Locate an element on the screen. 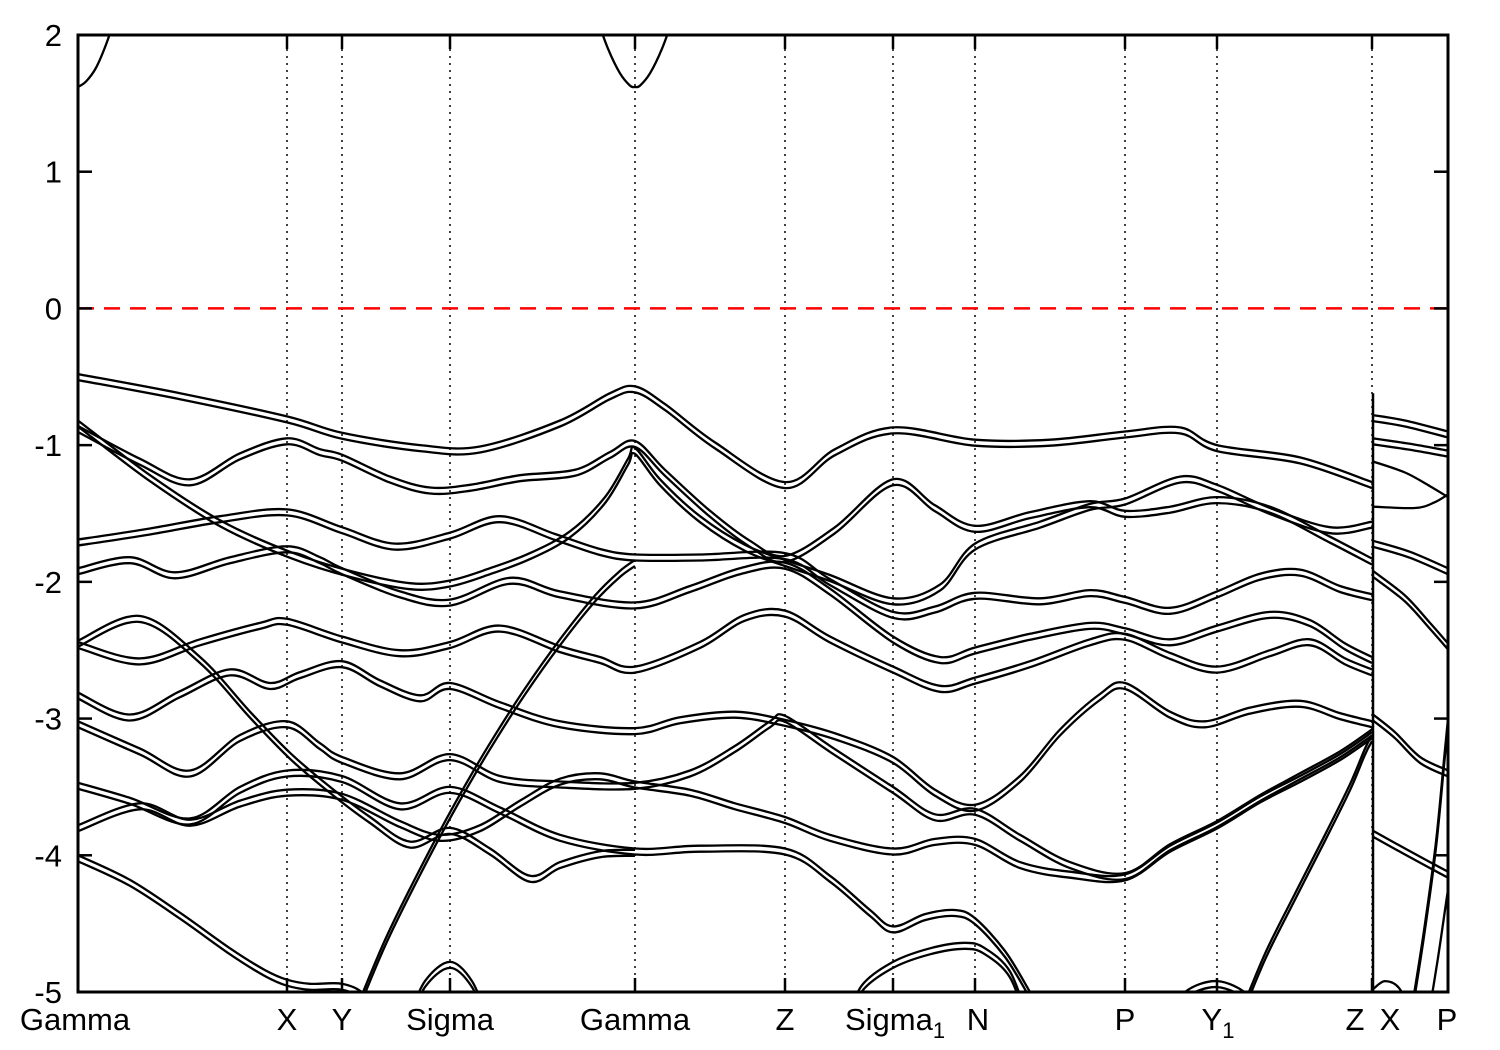  band-path-xp-panel-02-pair is located at coordinates (1409, 450).